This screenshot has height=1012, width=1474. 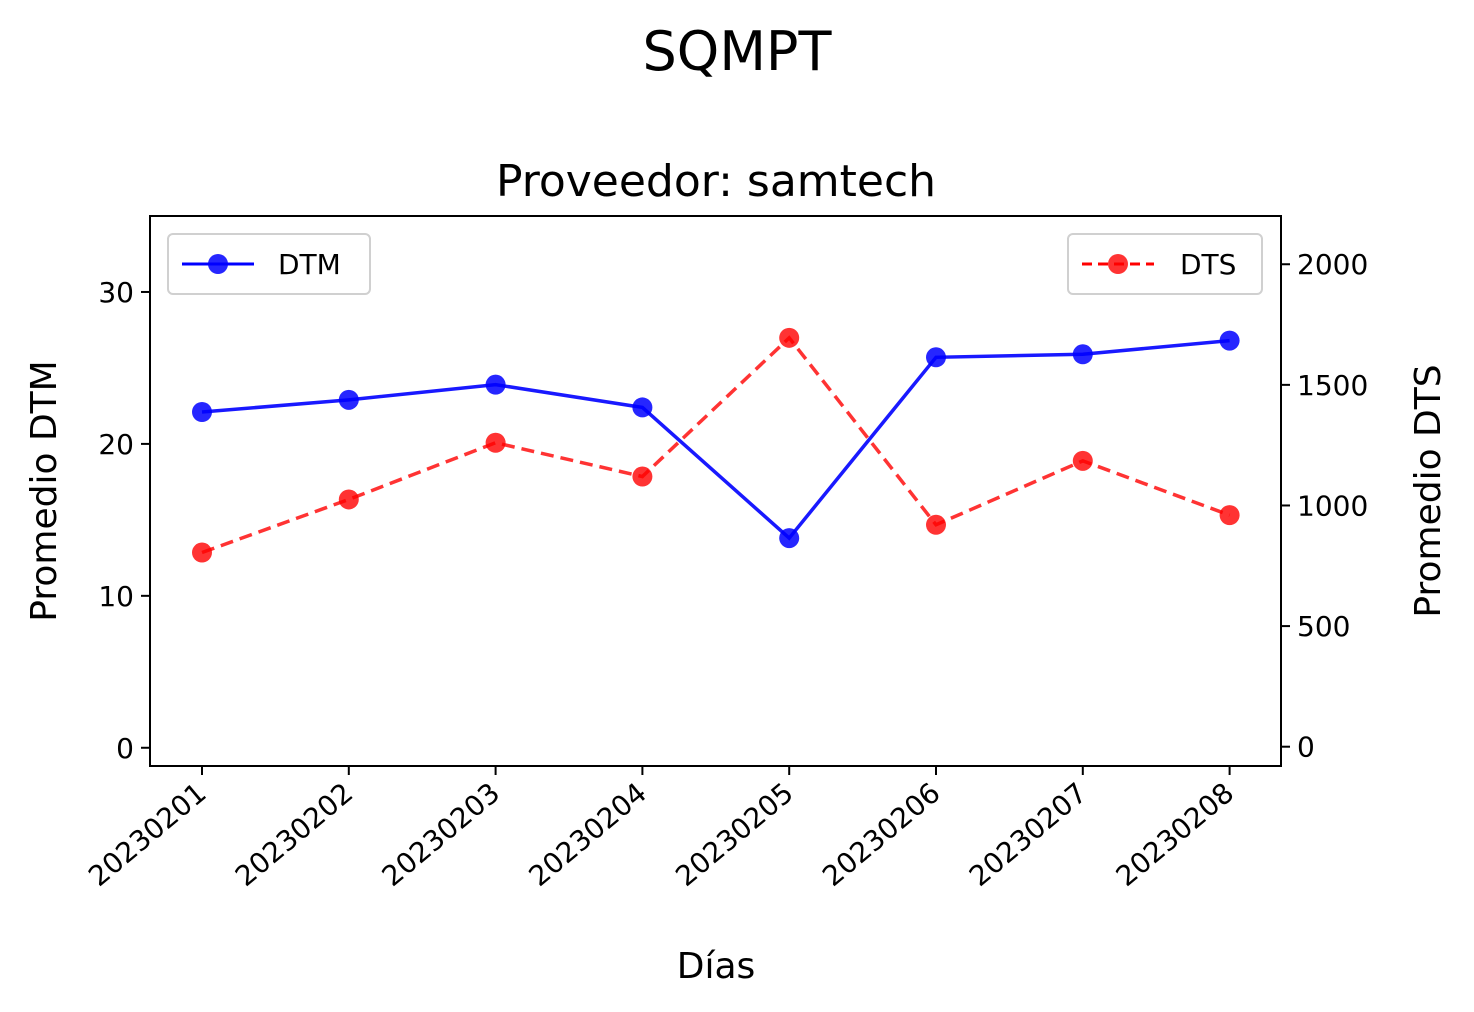 I want to click on left-y-tick-label: 30, so click(x=116, y=292).